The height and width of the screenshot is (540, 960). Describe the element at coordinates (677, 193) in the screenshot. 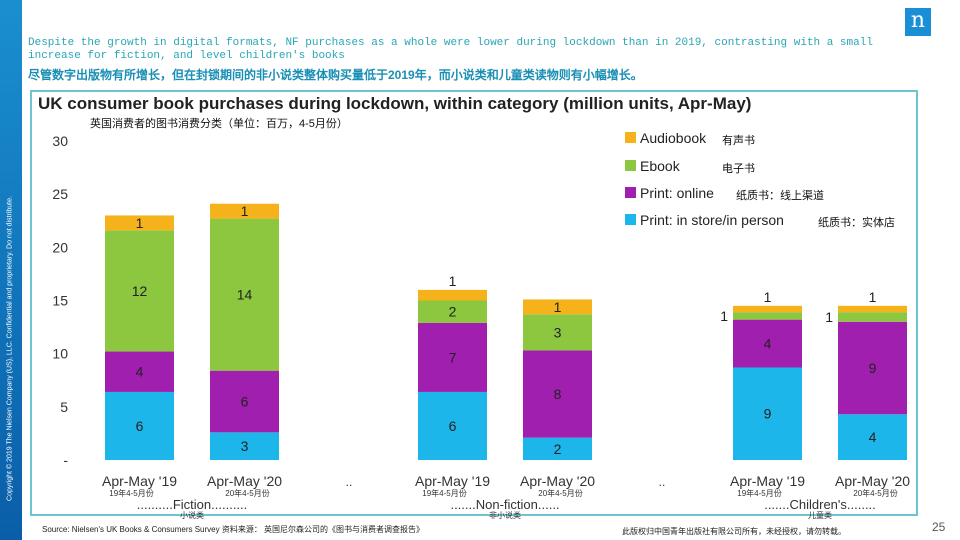

I see `legend-label: Print: online` at that location.